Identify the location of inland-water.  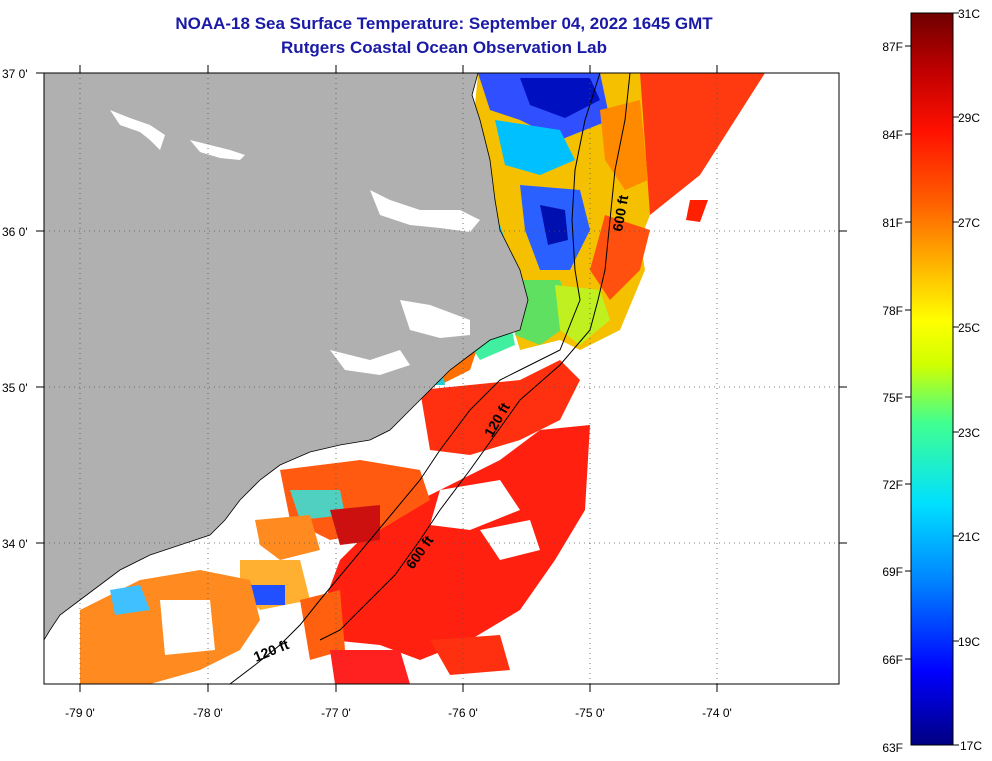
(295, 242).